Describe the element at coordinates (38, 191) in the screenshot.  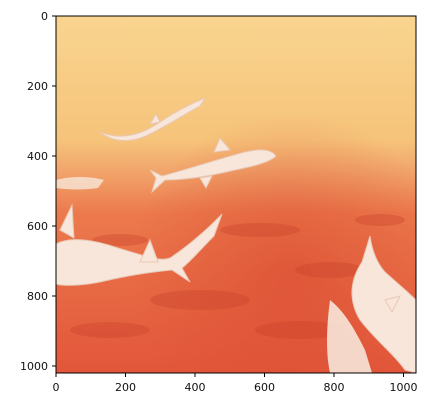
I see `y-axis: 0 200 400 600 800 1000` at that location.